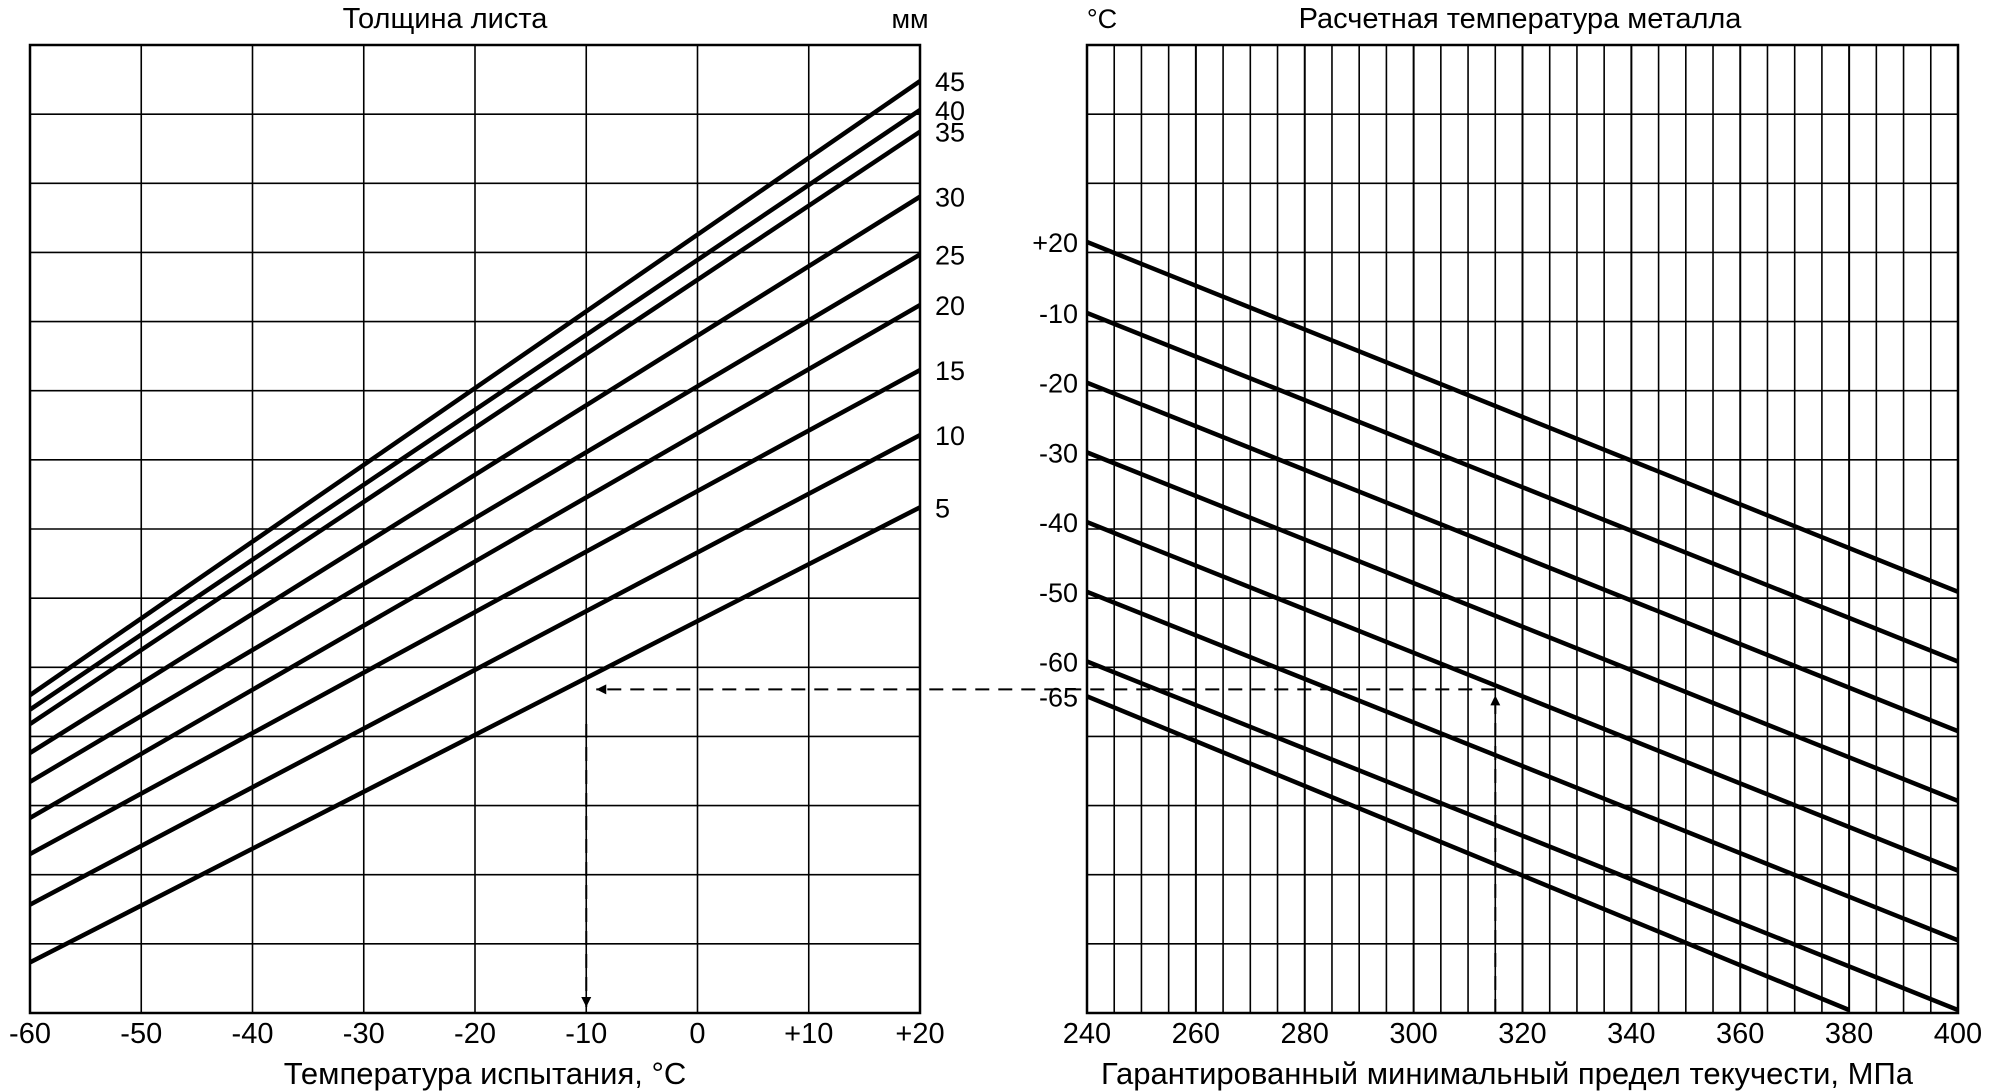  What do you see at coordinates (364, 1034) in the screenshot?
I see `left-x-tick-label: -30` at bounding box center [364, 1034].